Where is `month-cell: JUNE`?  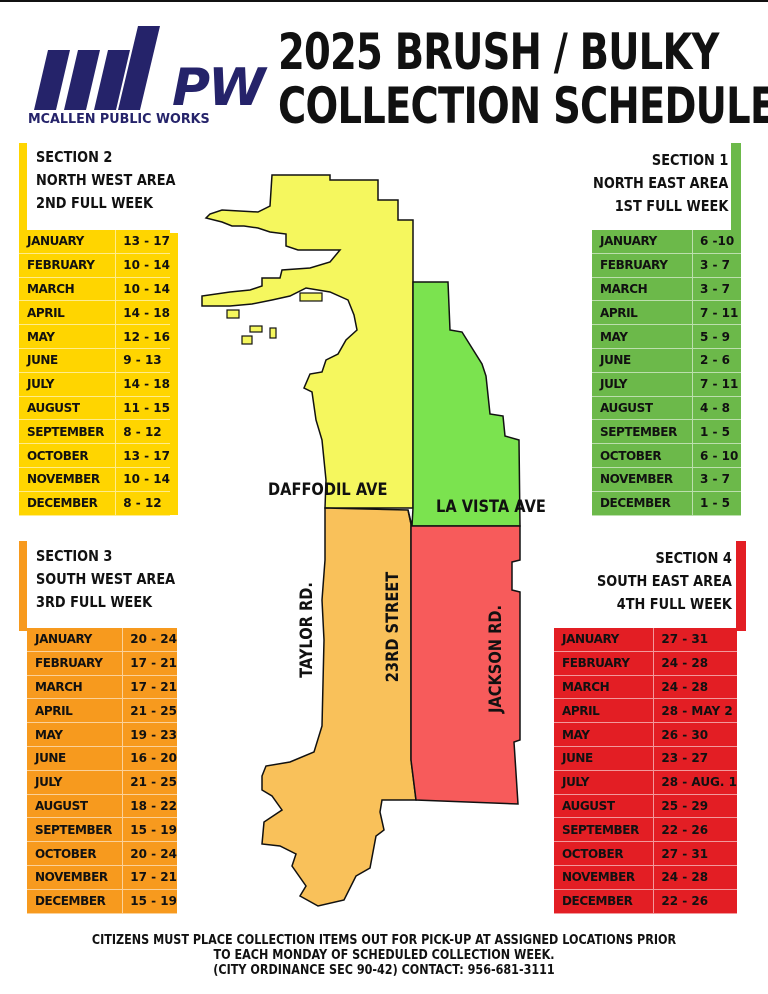
month-cell: JUNE is located at coordinates (75, 758).